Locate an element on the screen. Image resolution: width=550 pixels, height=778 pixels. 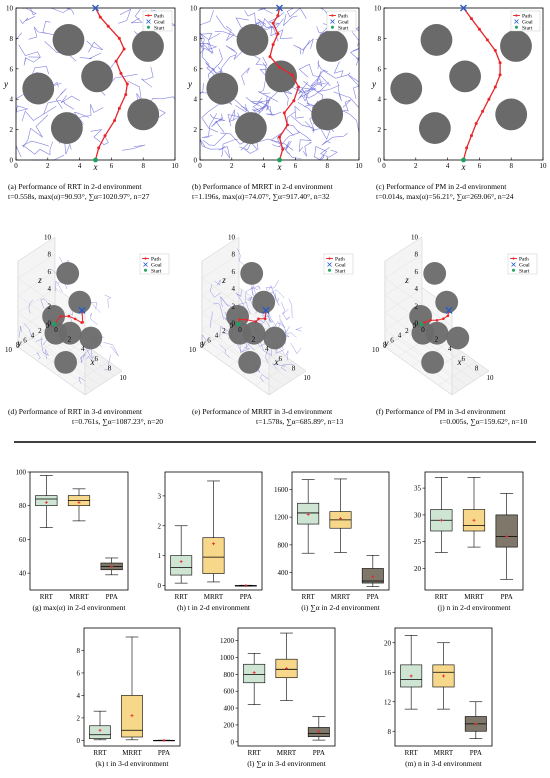
obstacle-sphere is located at coordinates (435, 273).